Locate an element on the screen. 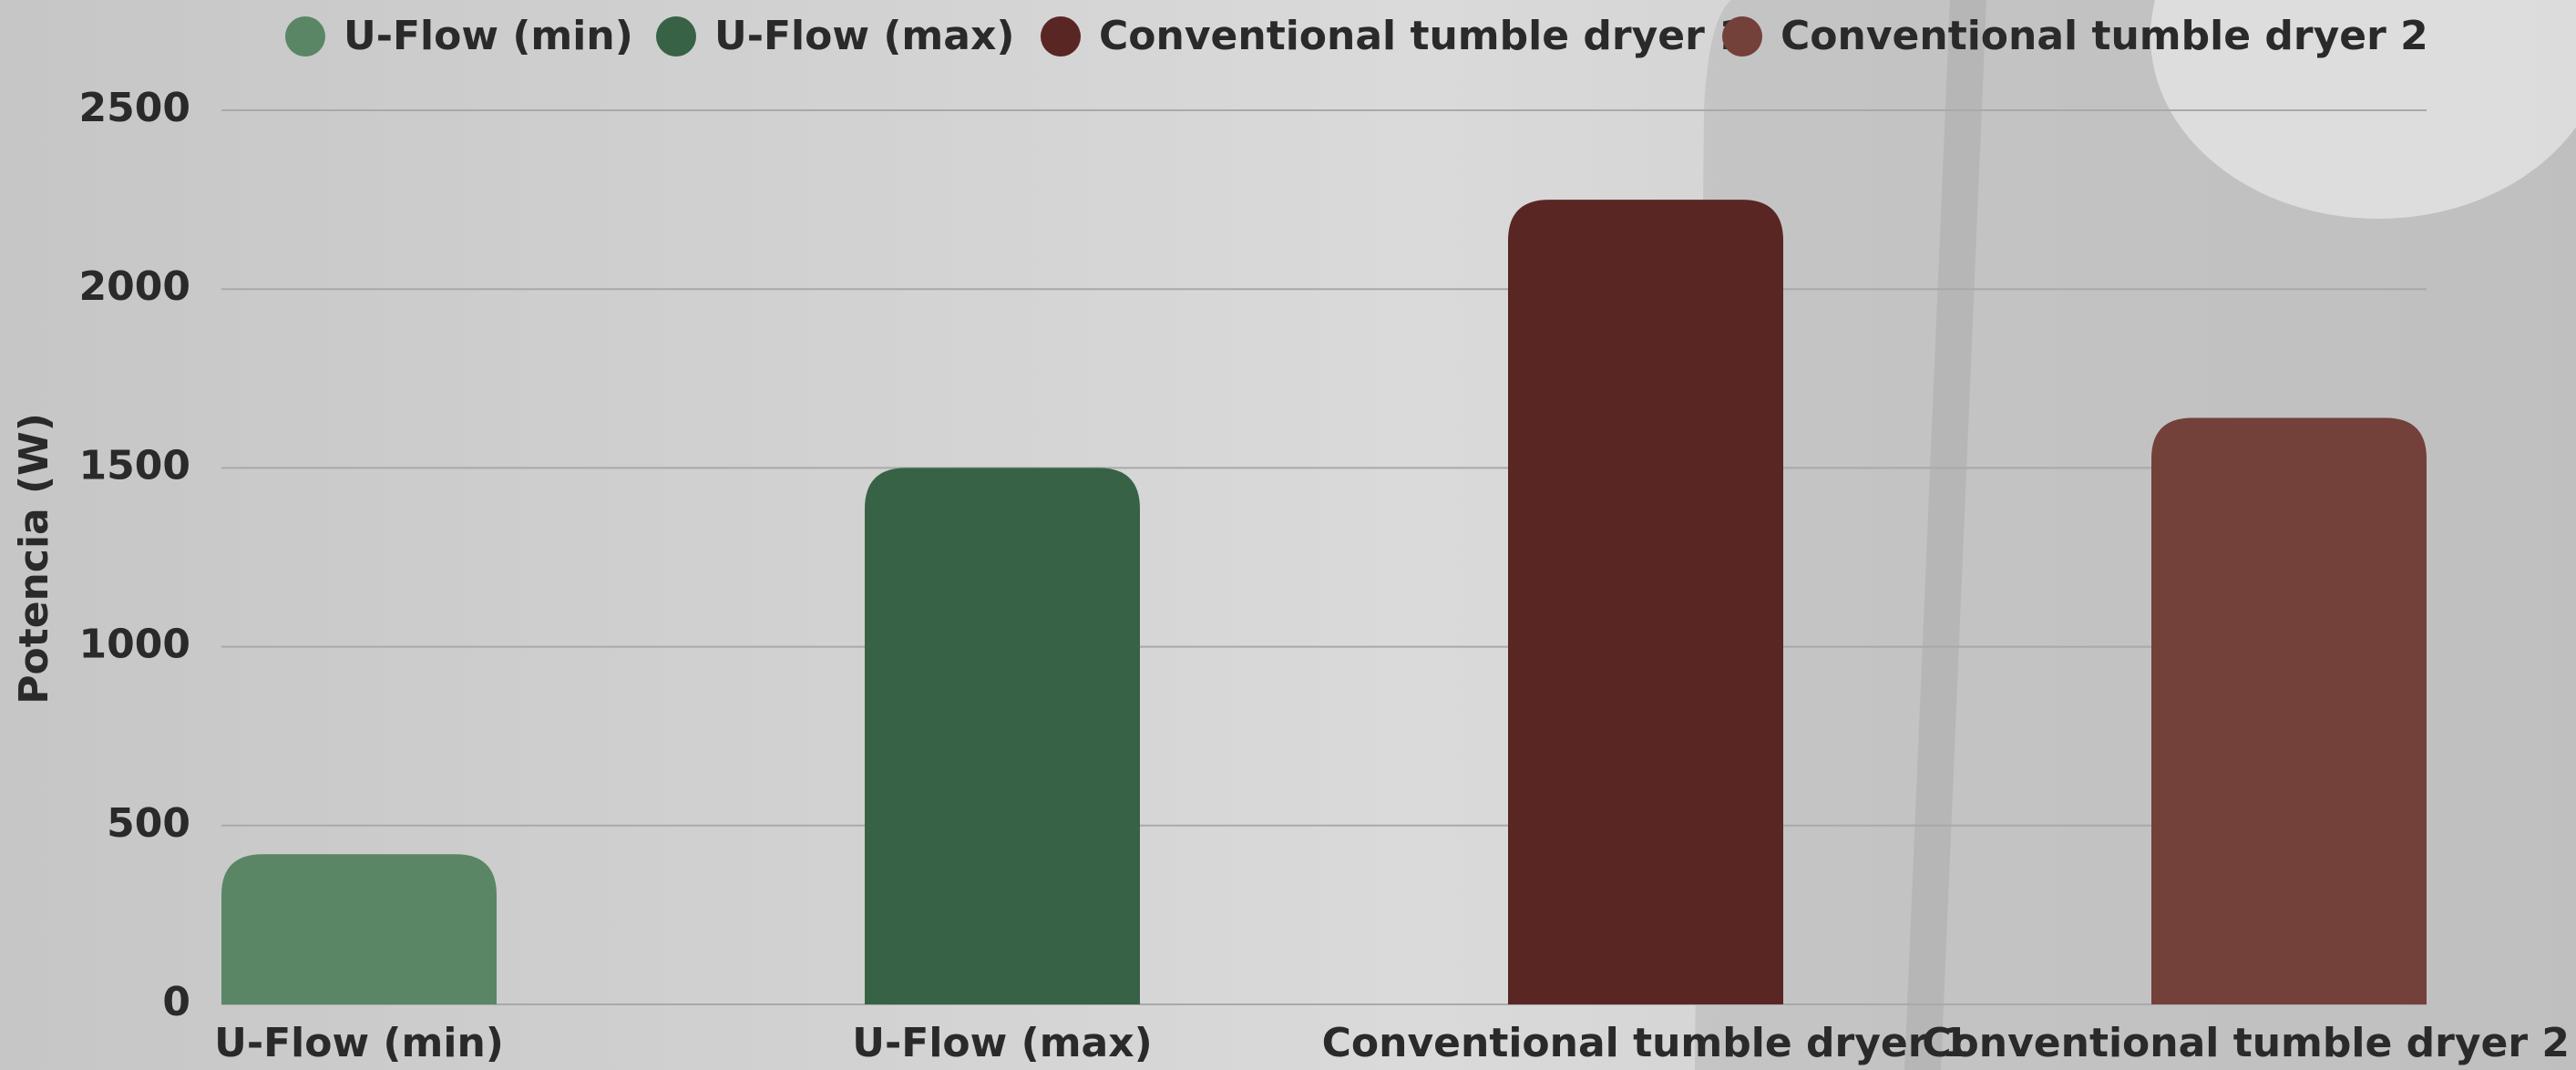 This screenshot has width=2576, height=1070. y-tick-label: 1000 is located at coordinates (134, 645).